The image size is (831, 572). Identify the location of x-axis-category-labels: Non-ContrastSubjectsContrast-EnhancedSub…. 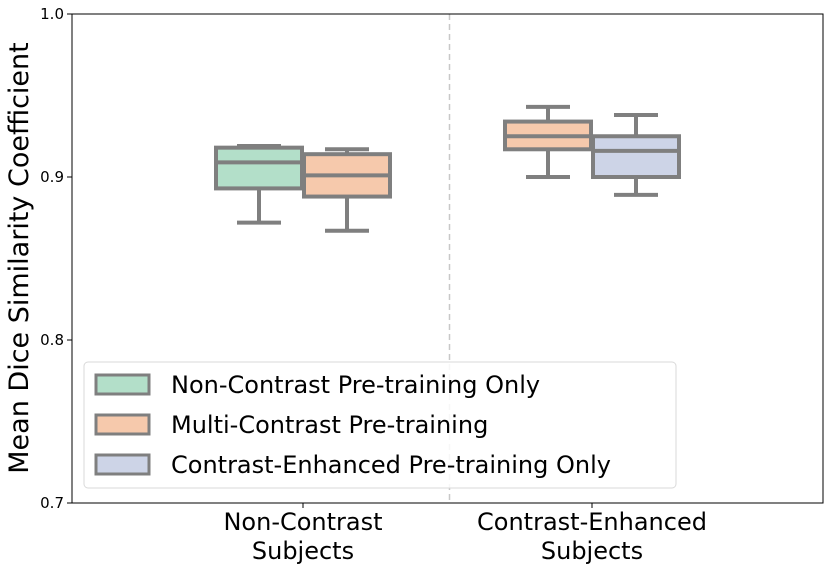
(465, 534).